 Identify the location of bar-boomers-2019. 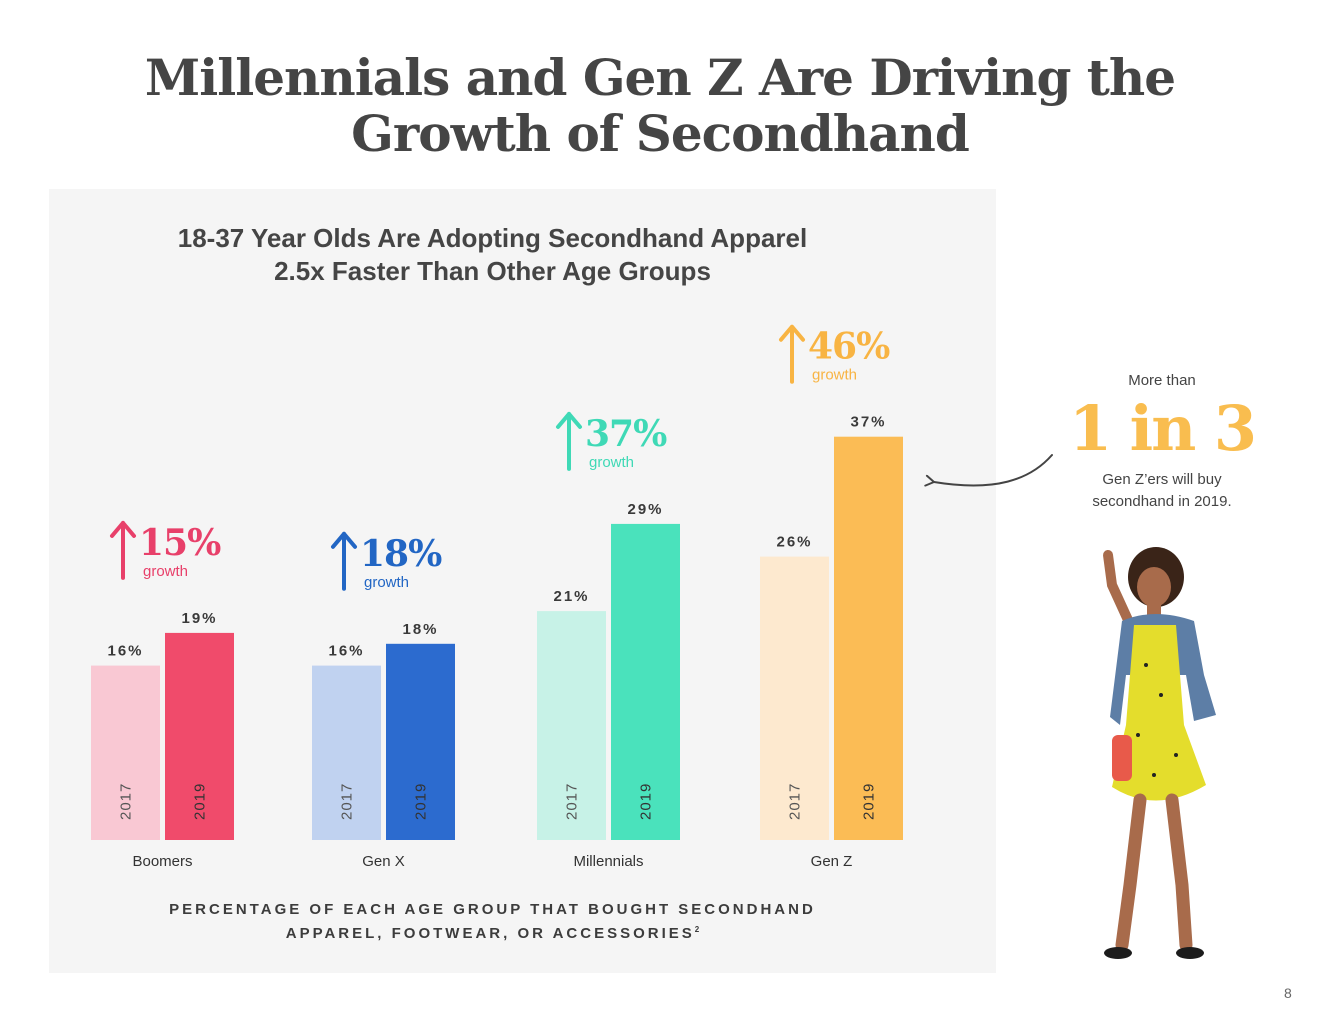
(199, 736).